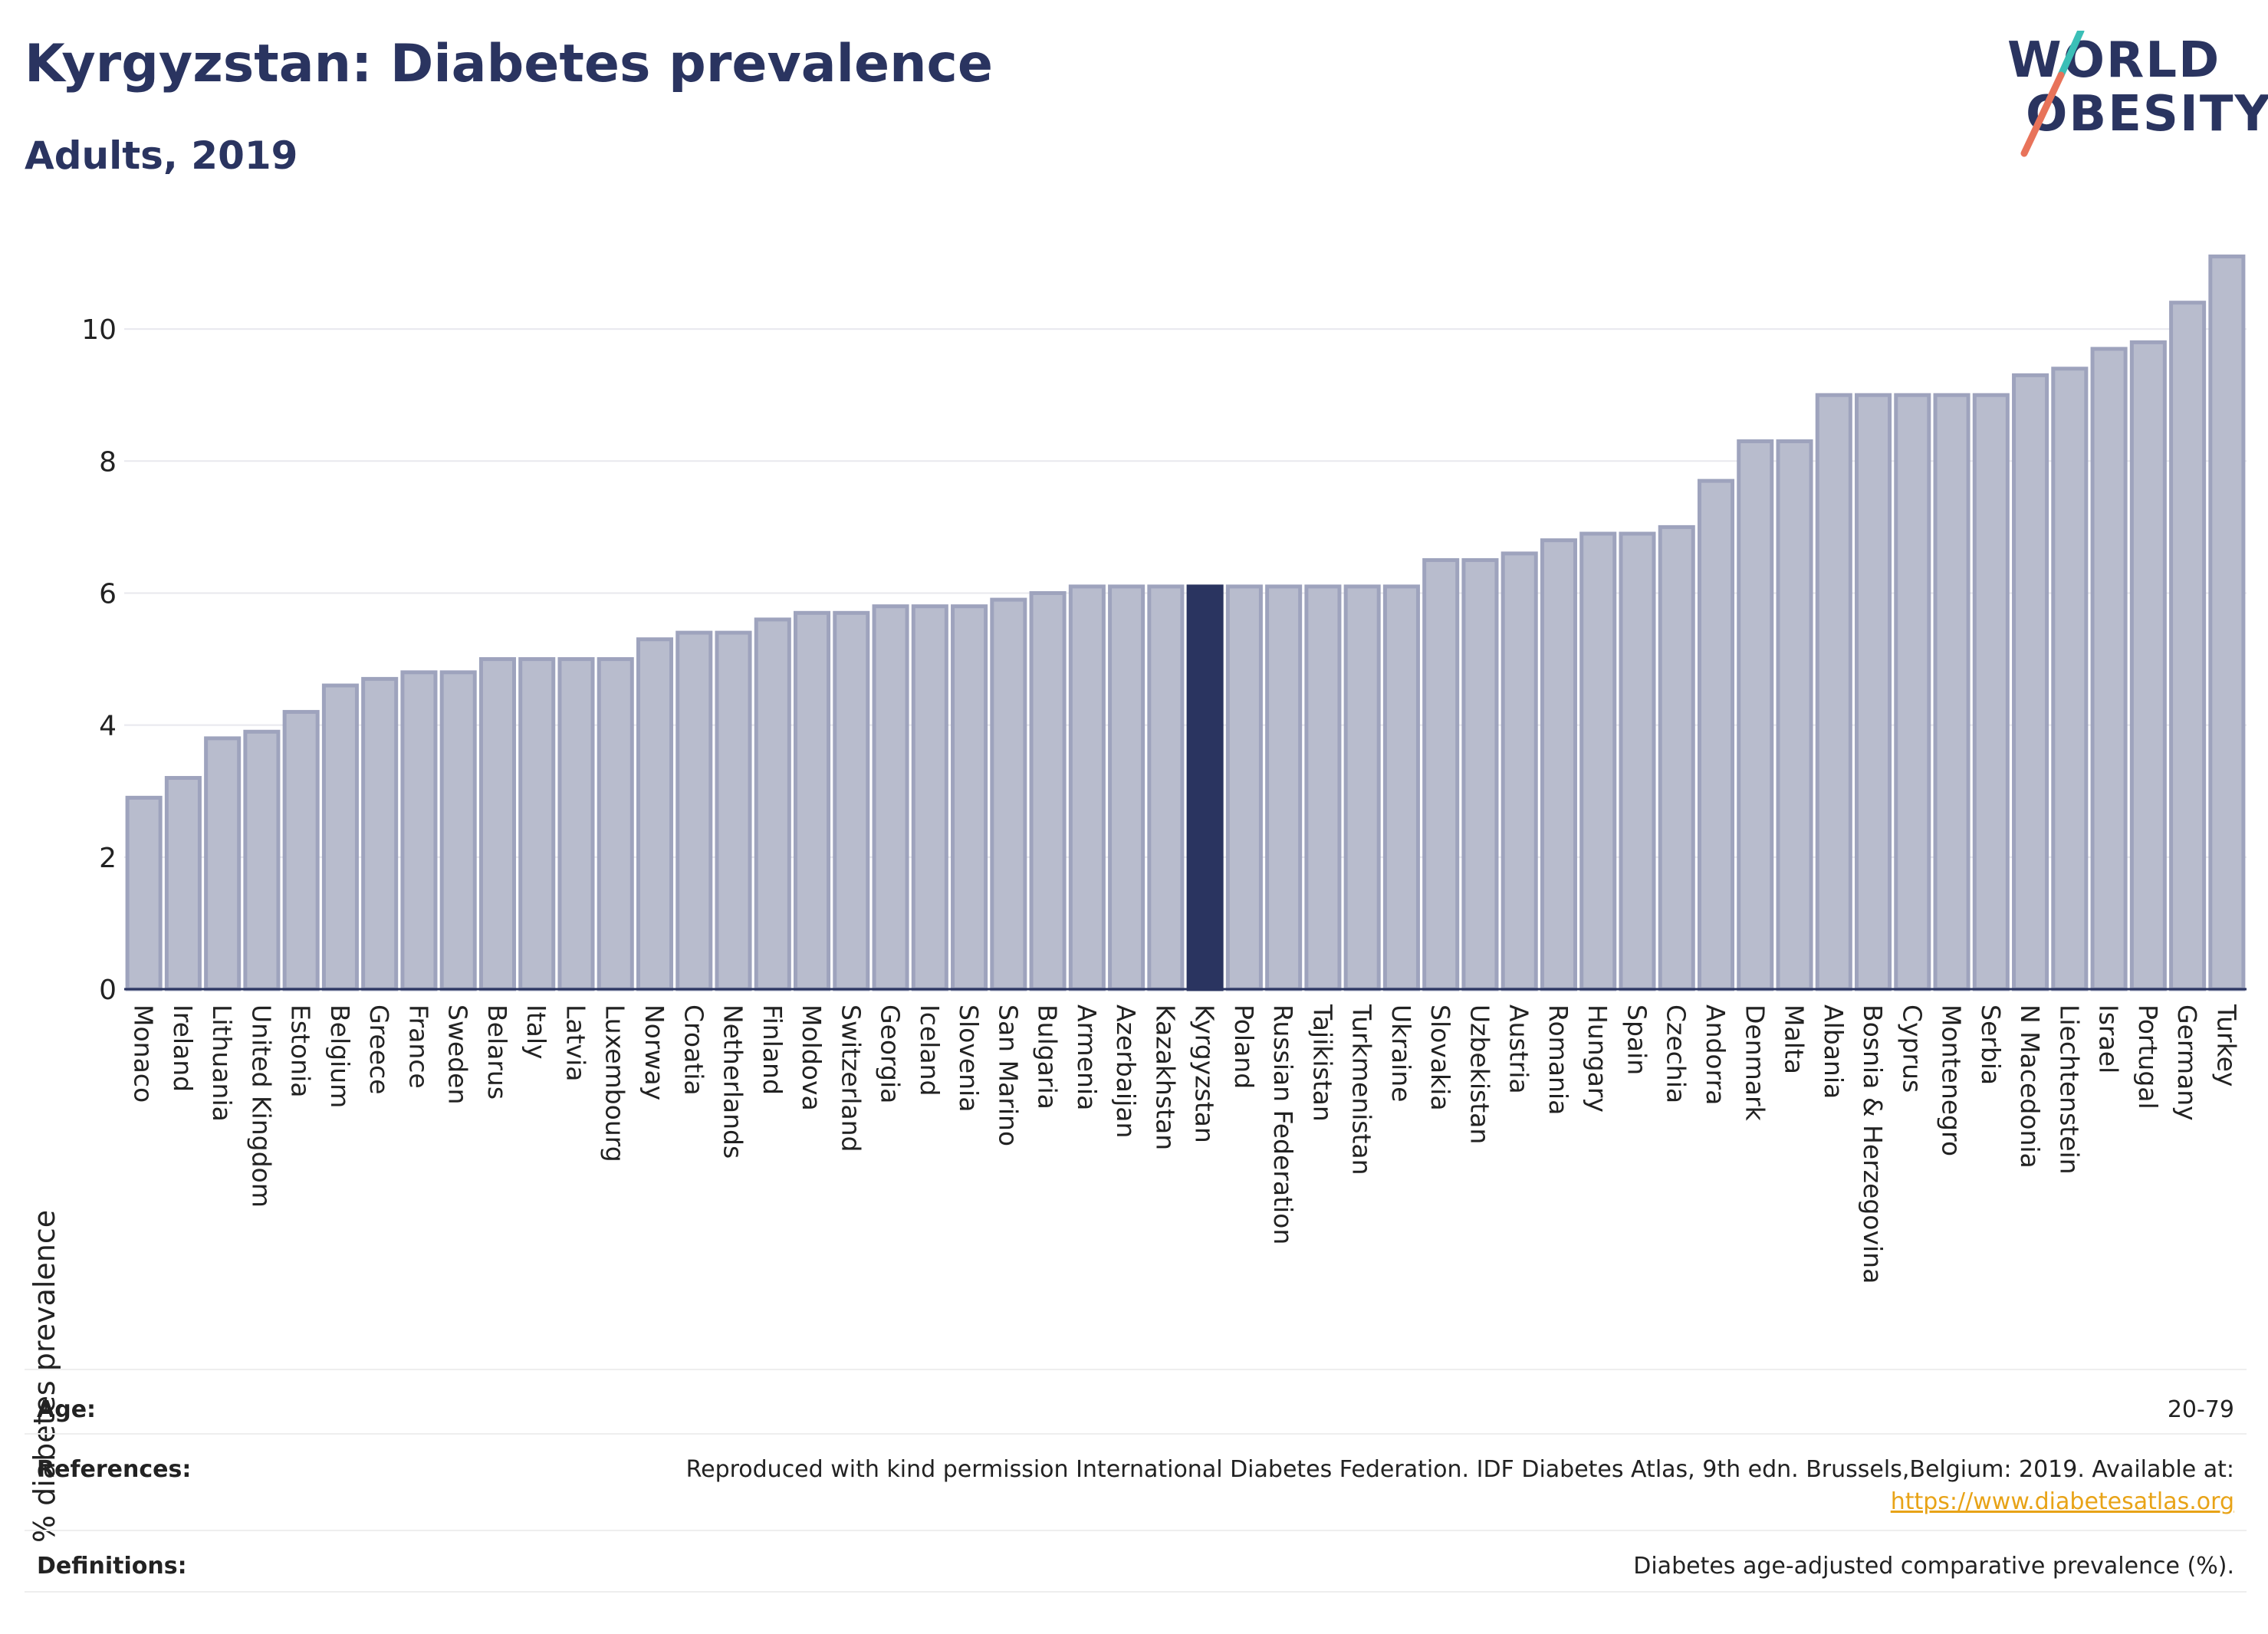 This screenshot has width=2268, height=1634. Describe the element at coordinates (1952, 1080) in the screenshot. I see `x-tick-label: Montenegro` at that location.